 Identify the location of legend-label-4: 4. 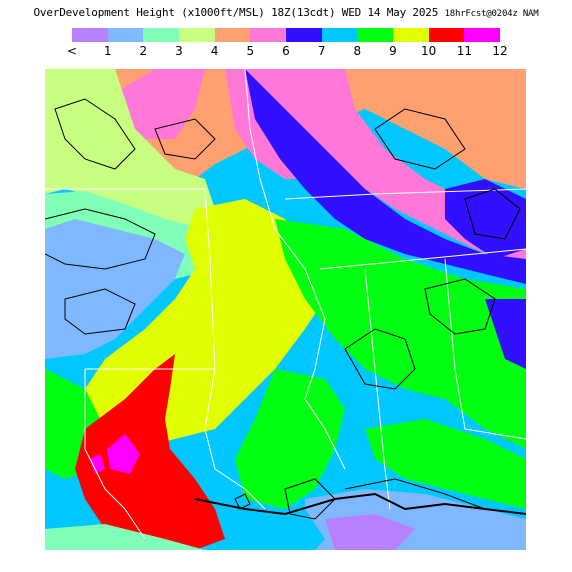
(214, 51).